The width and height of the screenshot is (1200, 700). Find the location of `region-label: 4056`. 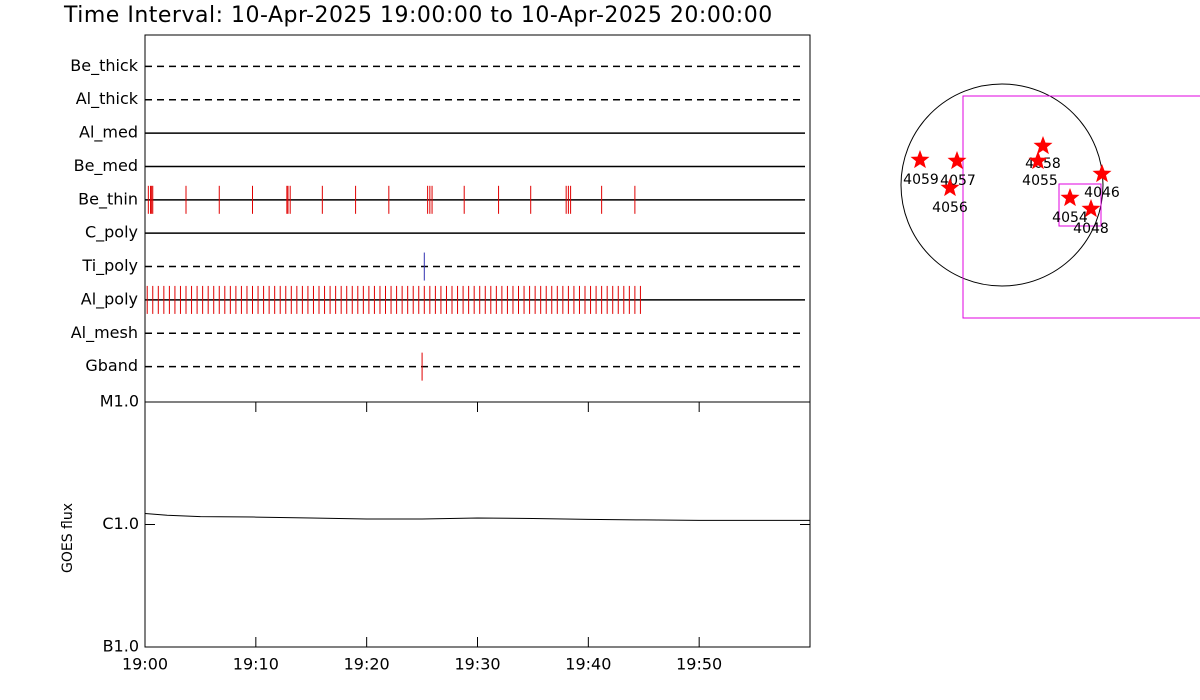

region-label: 4056 is located at coordinates (950, 208).